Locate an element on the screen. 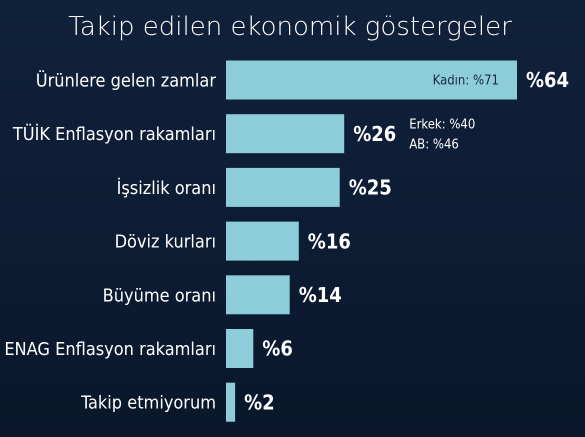 The height and width of the screenshot is (437, 585). value-label: %26 is located at coordinates (374, 134).